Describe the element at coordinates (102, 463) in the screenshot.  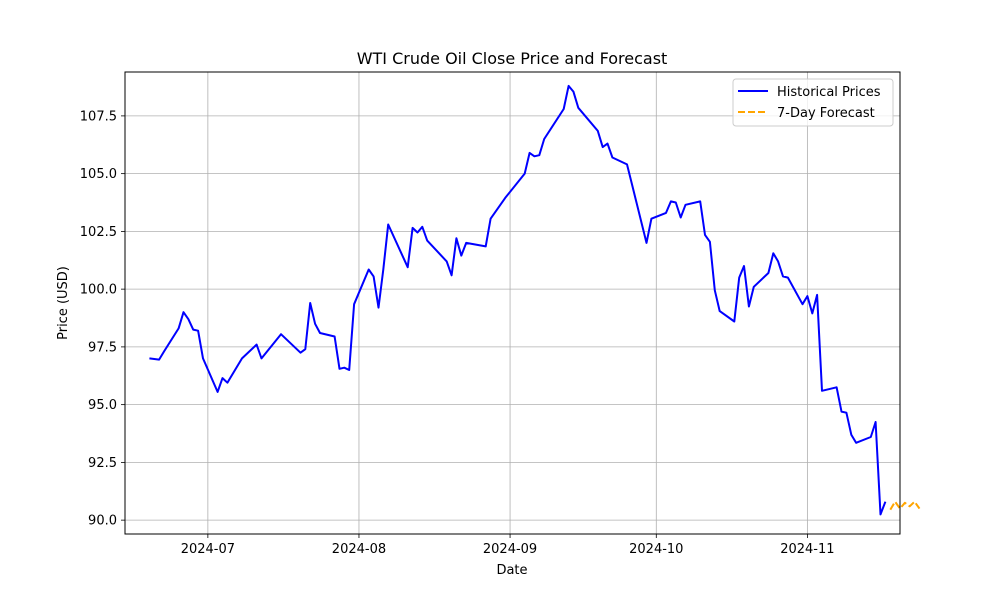
I see `y-tick-label: 92.5` at that location.